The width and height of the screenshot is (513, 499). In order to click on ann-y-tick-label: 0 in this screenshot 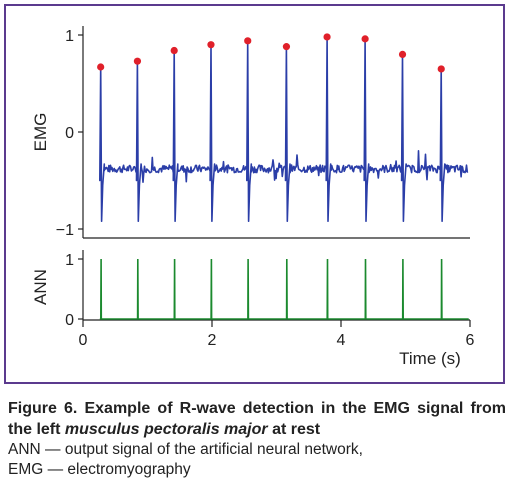, I will do `click(69, 320)`.